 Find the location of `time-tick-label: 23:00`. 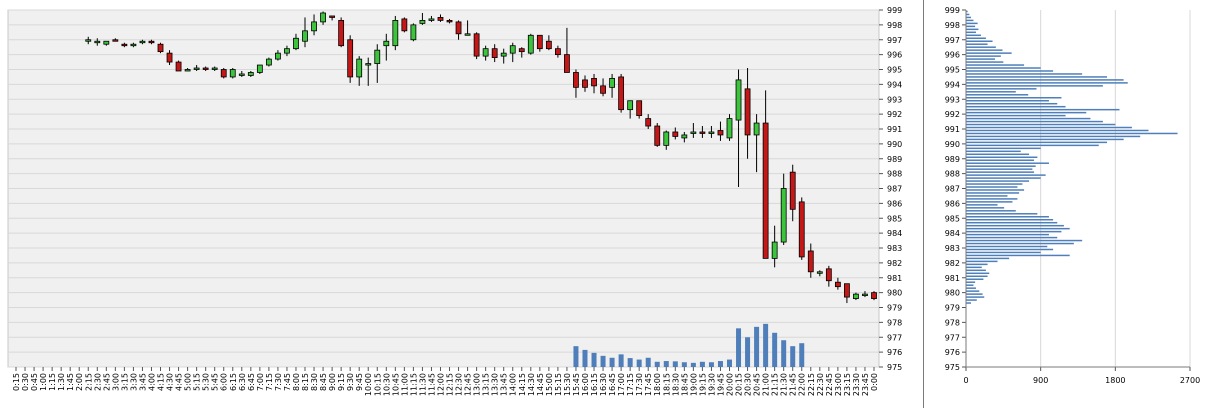

time-tick-label: 23:00 is located at coordinates (838, 384).